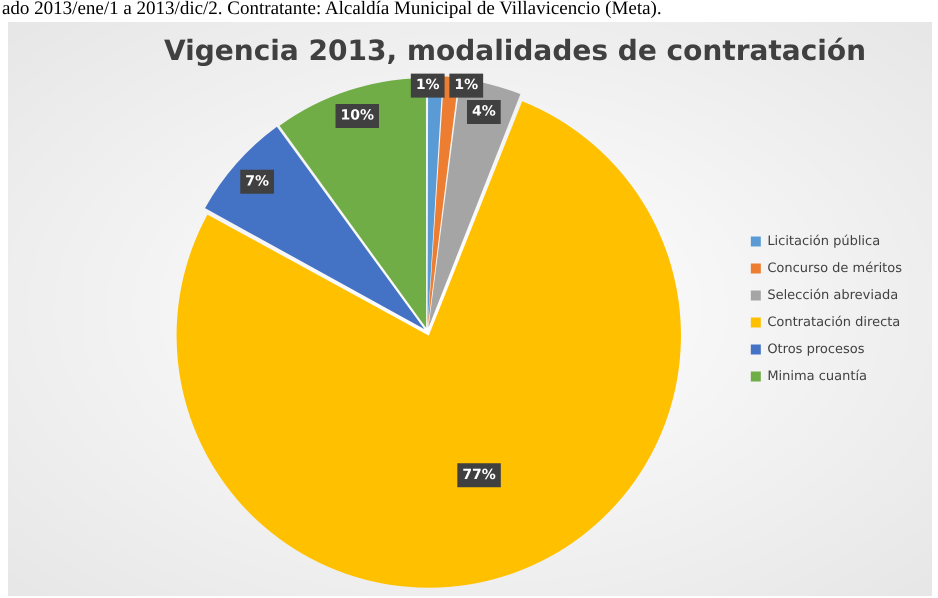 The width and height of the screenshot is (938, 598). I want to click on legend-label: Licitación pública, so click(823, 241).